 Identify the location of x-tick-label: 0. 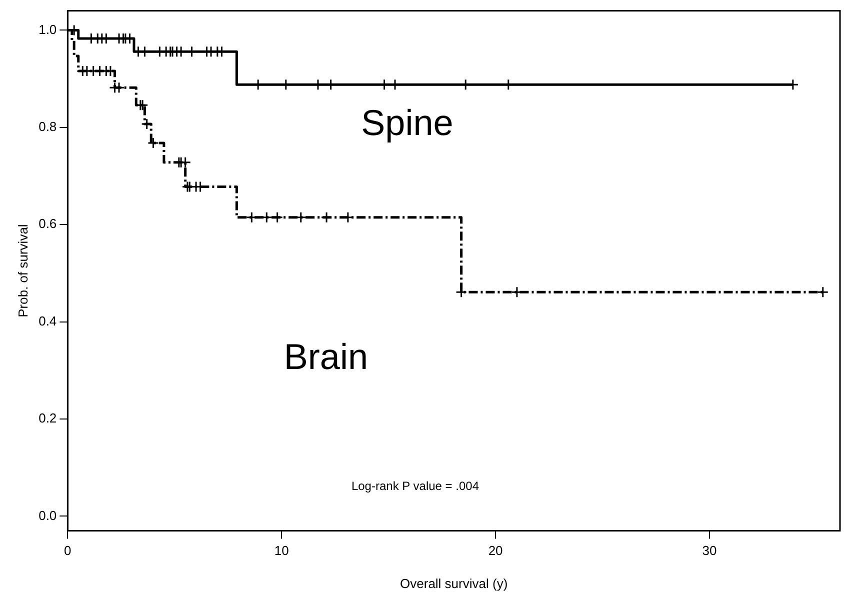
(68, 550).